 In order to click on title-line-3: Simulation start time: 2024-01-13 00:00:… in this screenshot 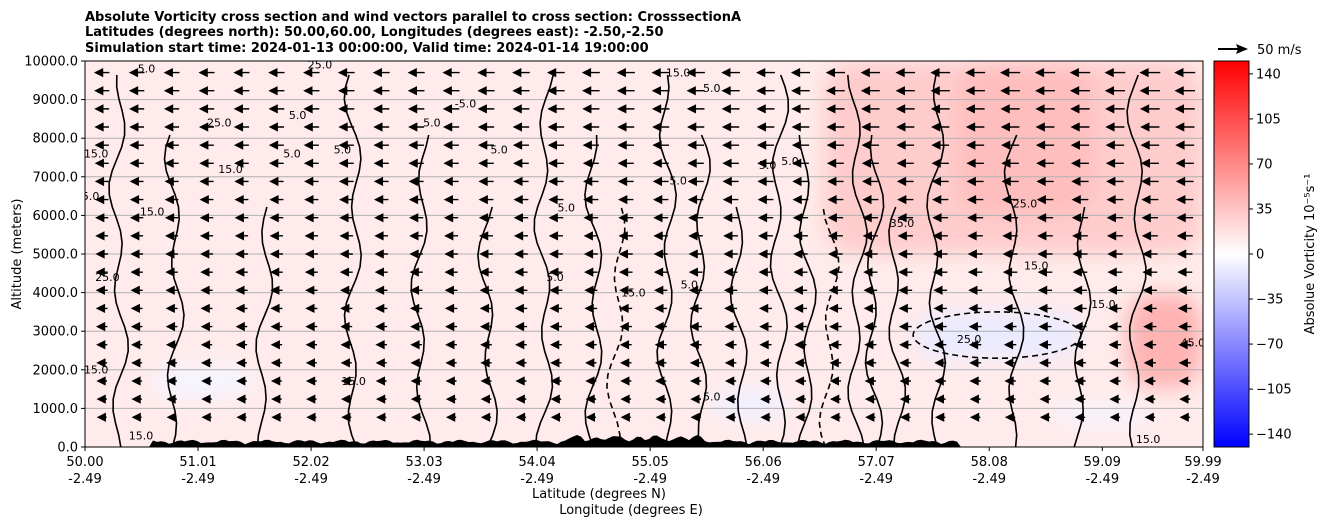, I will do `click(367, 48)`.